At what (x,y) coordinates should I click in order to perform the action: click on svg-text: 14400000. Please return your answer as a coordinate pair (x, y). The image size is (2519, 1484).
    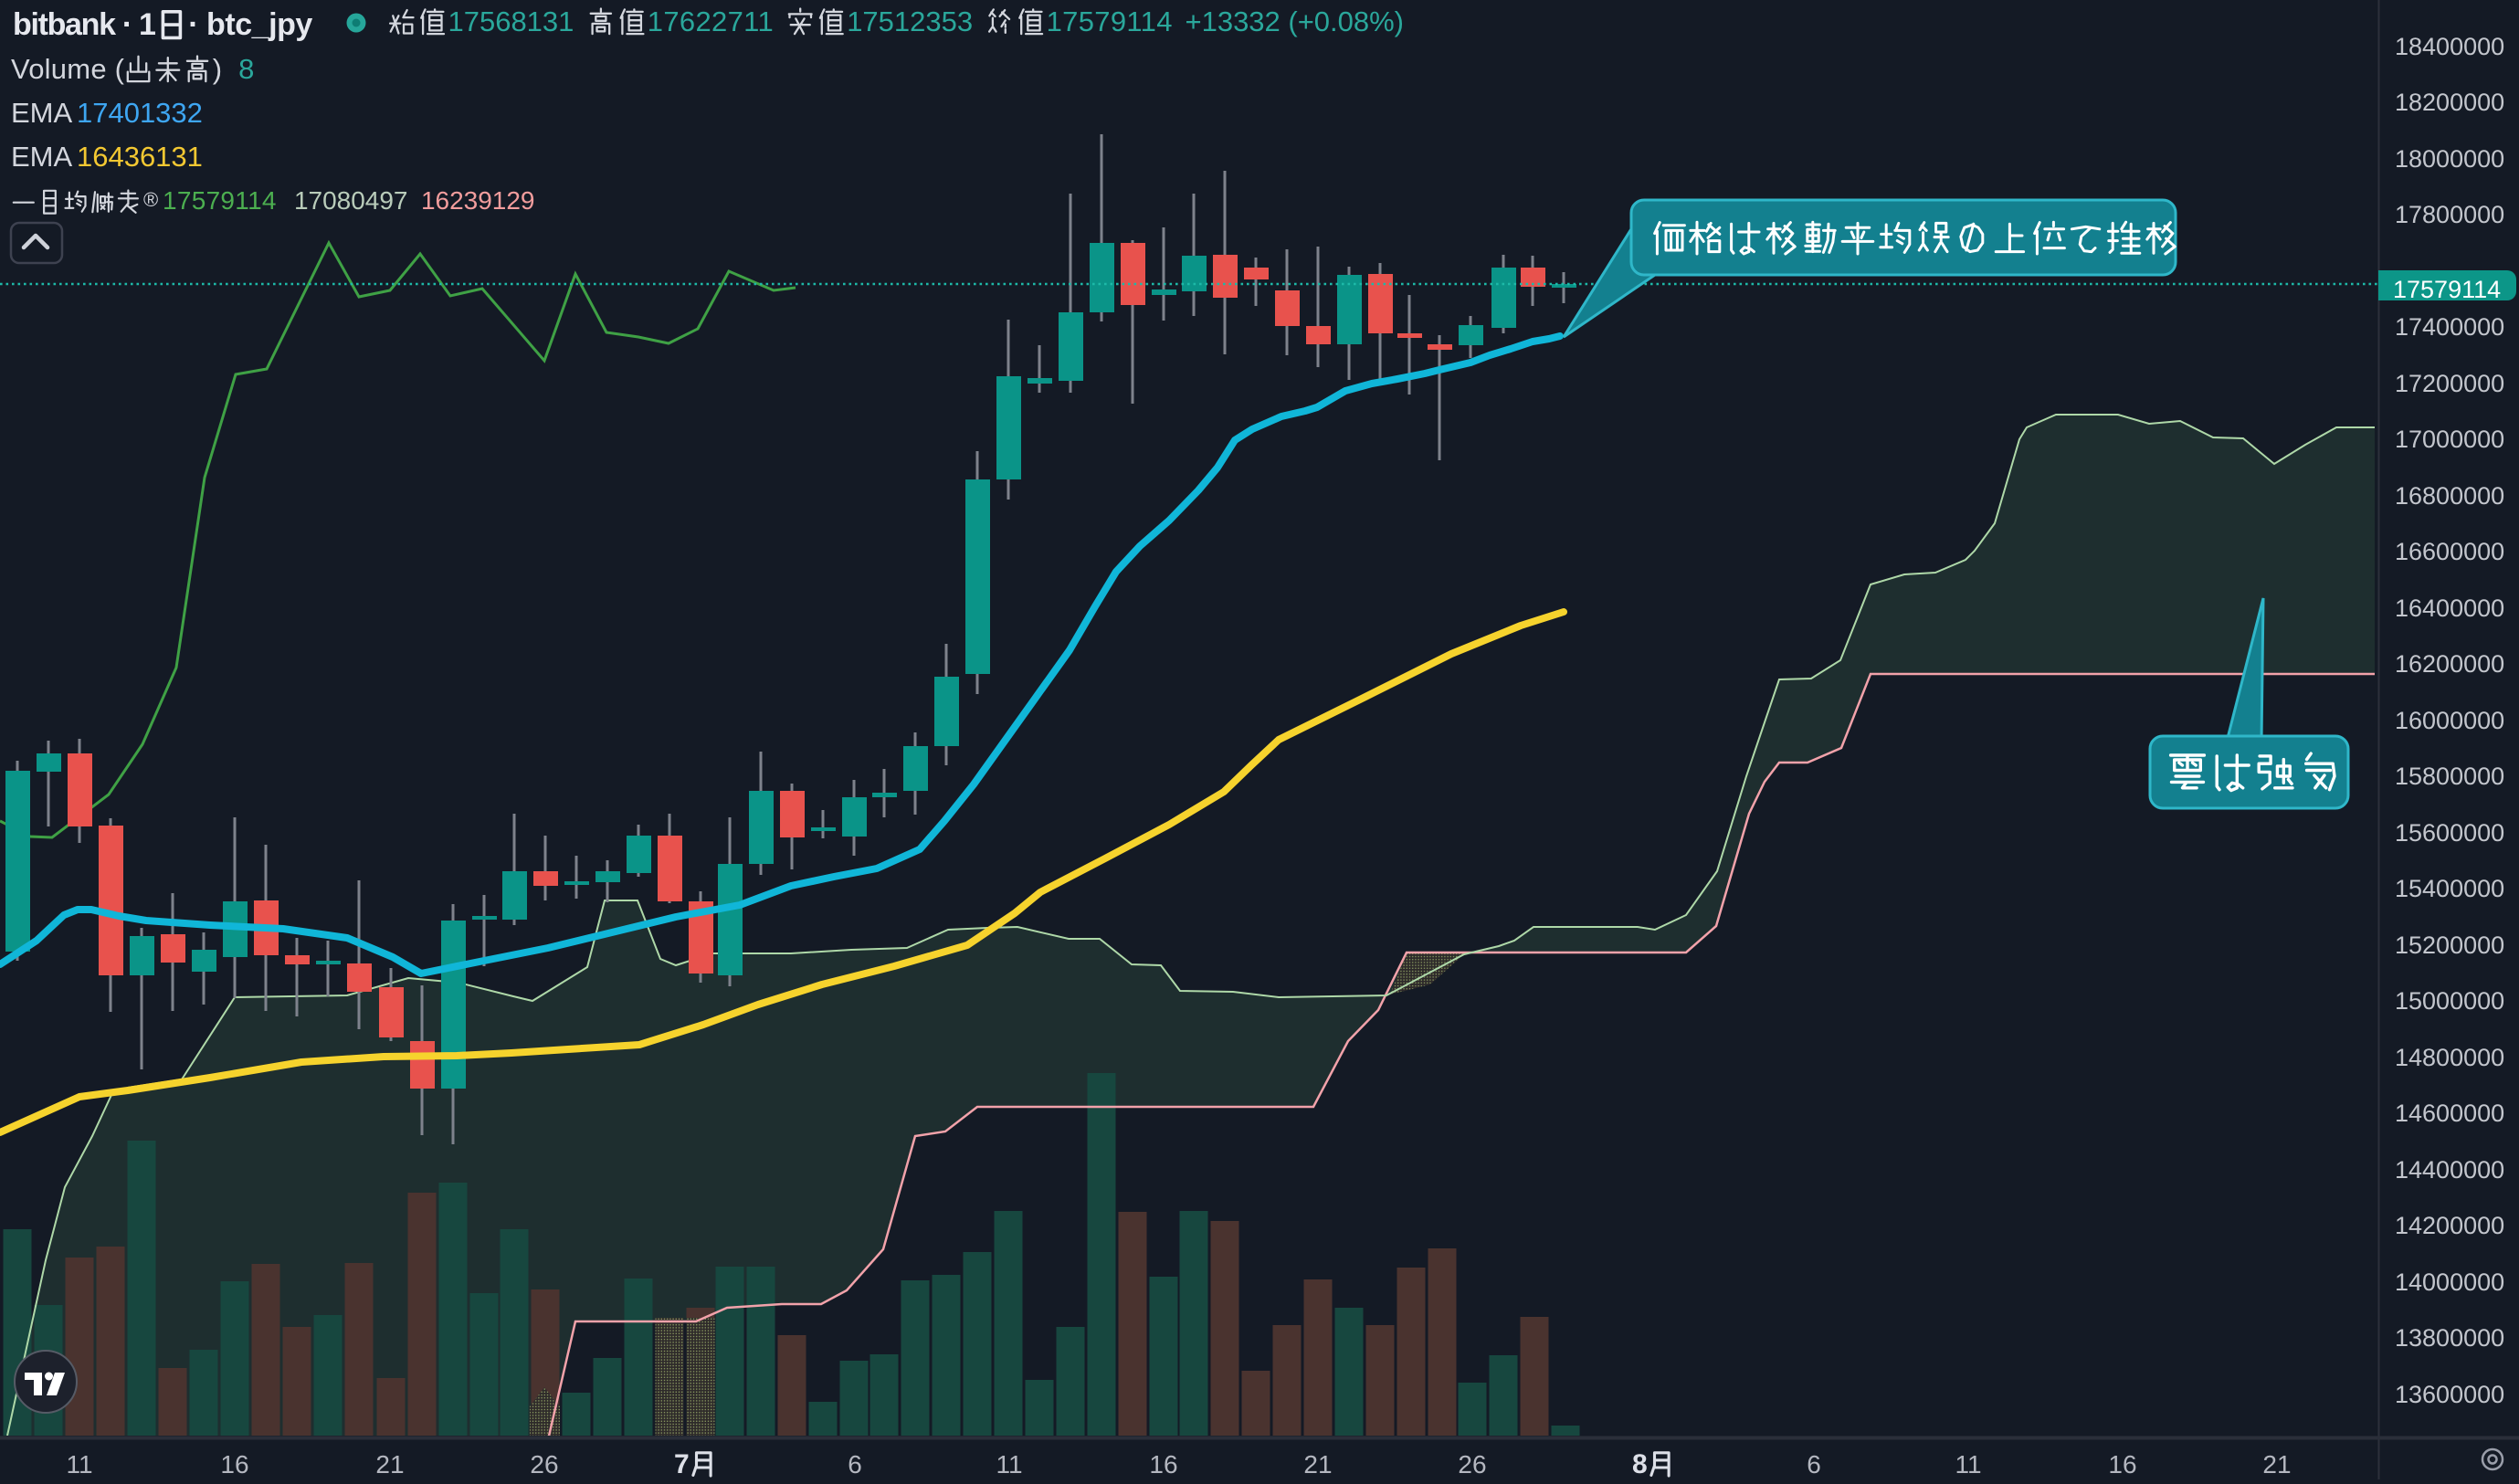
    Looking at the image, I should click on (2449, 1170).